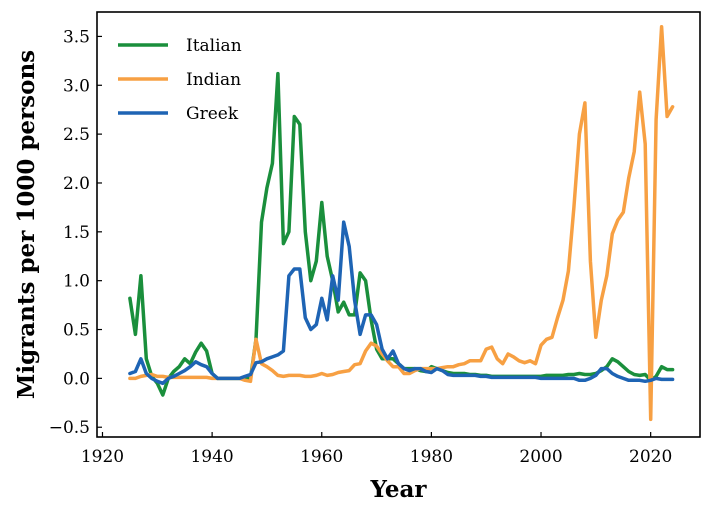 The height and width of the screenshot is (516, 711). What do you see at coordinates (212, 114) in the screenshot?
I see `legend-label-greek: Greek` at bounding box center [212, 114].